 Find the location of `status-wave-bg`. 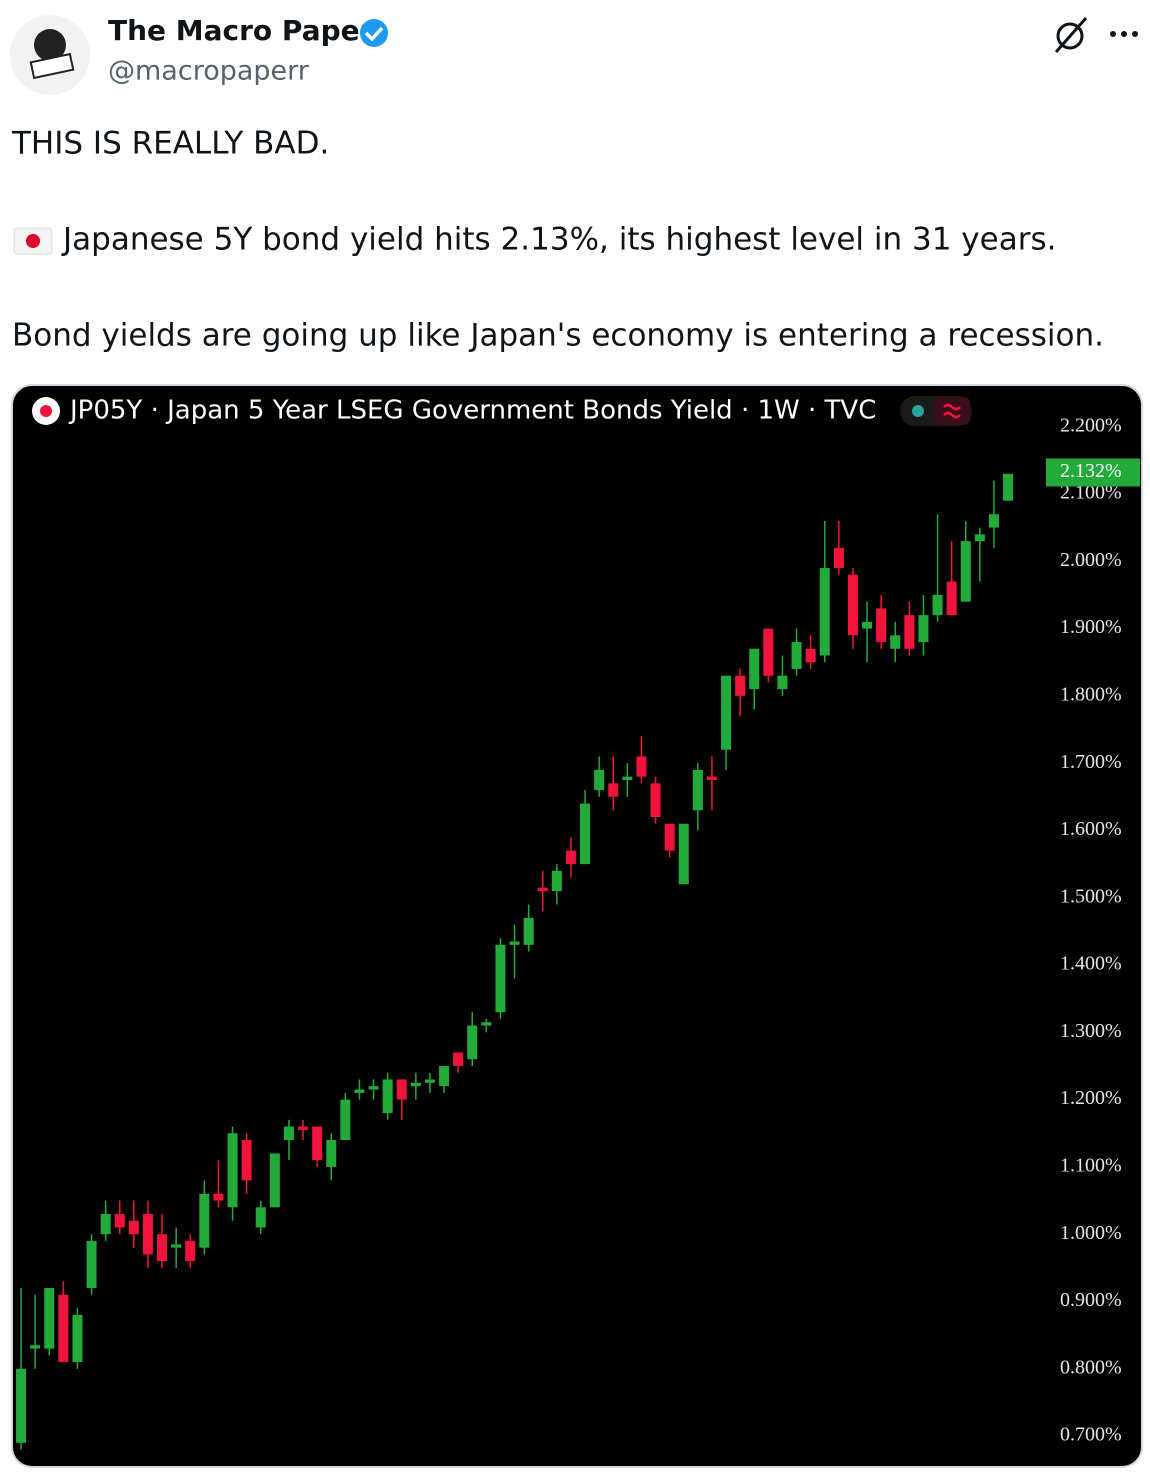

status-wave-bg is located at coordinates (952, 411).